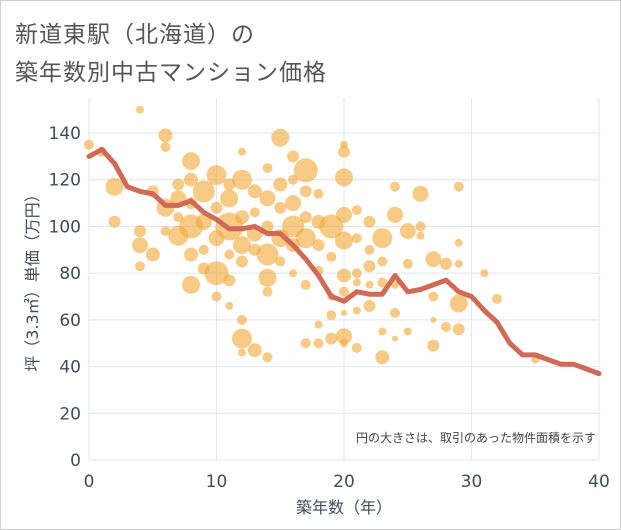 This screenshot has height=530, width=621. I want to click on x-tick-label: 20, so click(344, 482).